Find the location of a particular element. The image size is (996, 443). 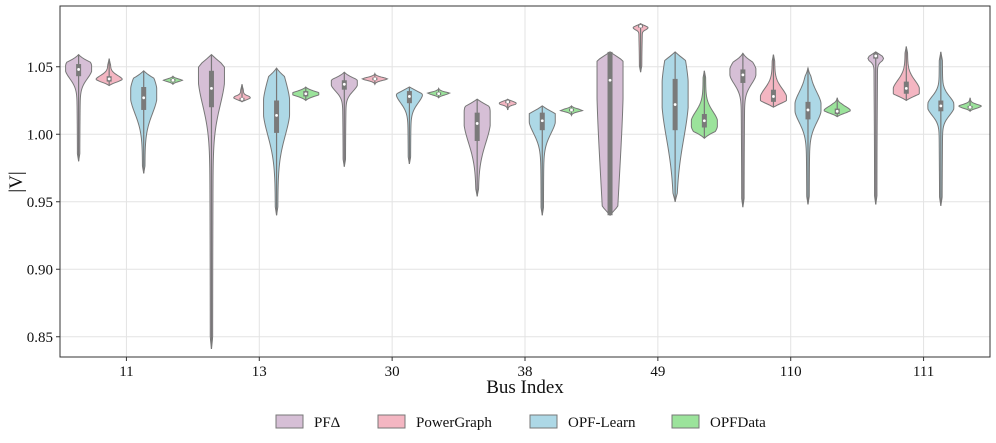

legend-label: PFΔ is located at coordinates (327, 423).